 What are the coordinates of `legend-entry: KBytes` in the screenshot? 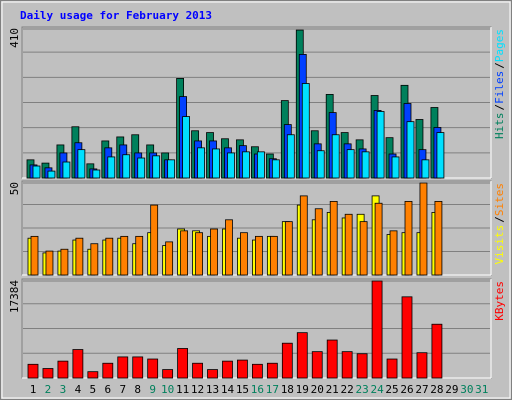 It's located at (499, 301).